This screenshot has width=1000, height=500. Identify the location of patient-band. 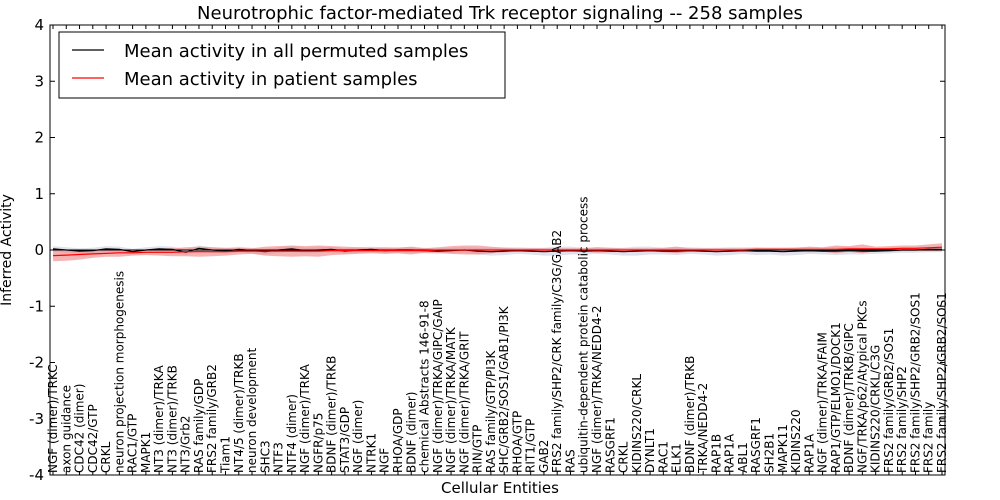
(497, 252).